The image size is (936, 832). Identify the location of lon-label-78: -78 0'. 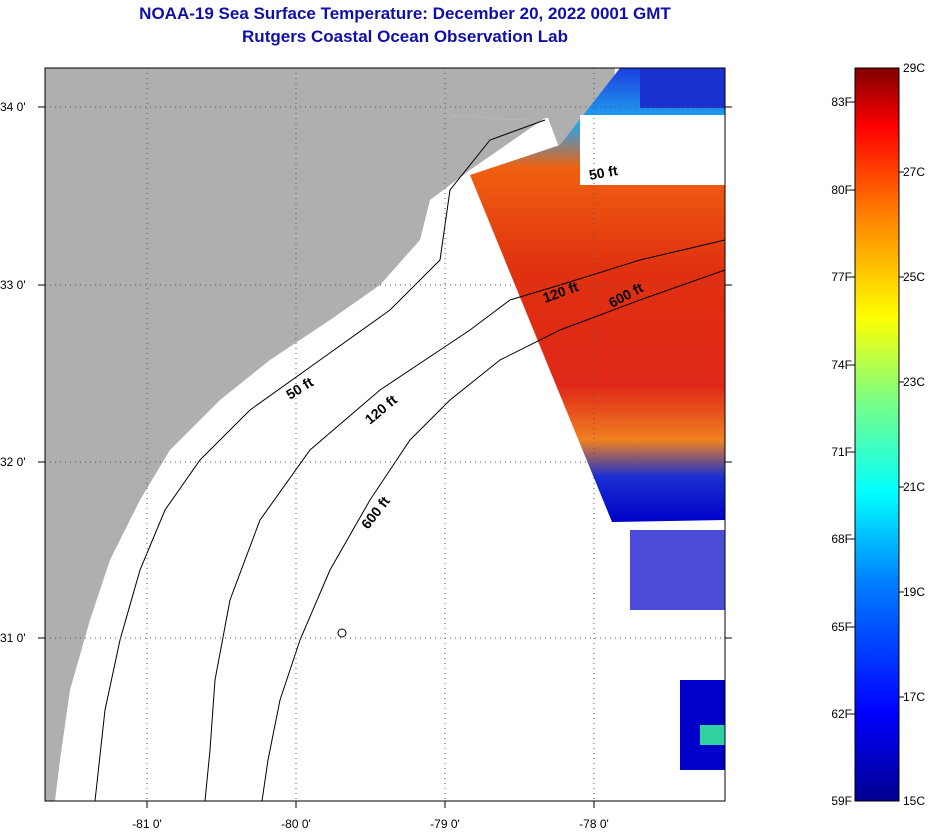
(594, 824).